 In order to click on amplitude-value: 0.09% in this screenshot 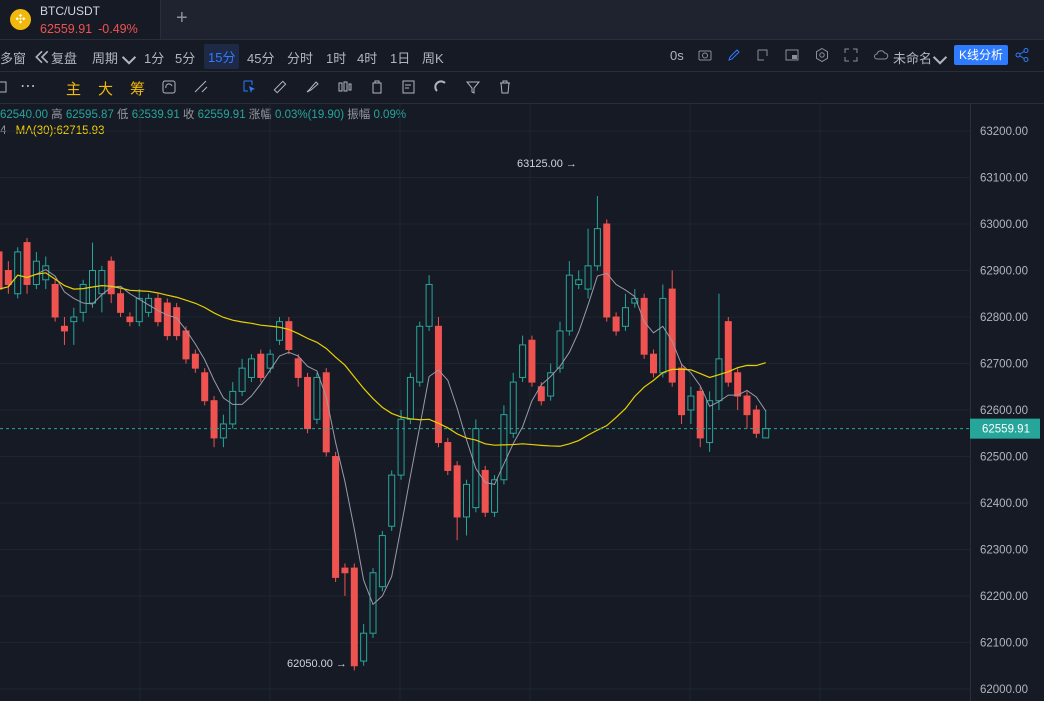, I will do `click(390, 115)`.